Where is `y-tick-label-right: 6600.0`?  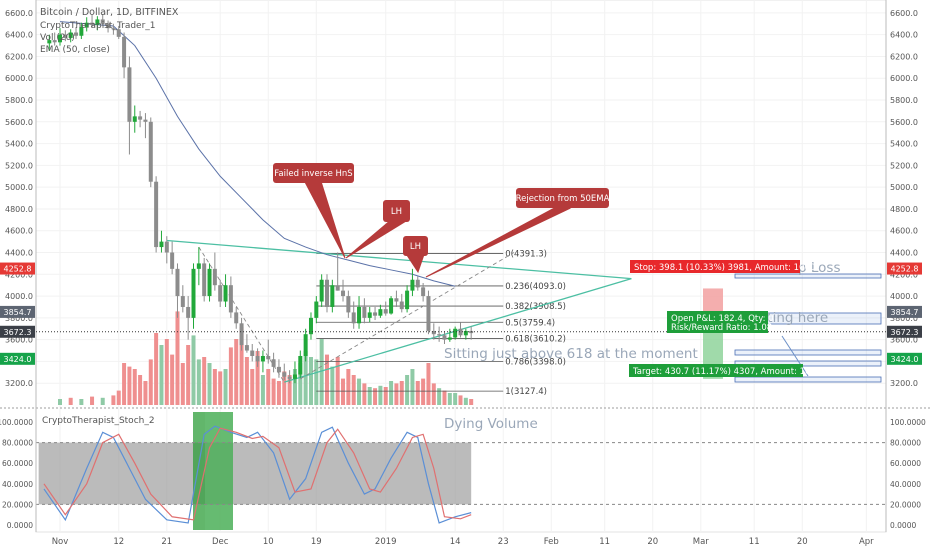
y-tick-label-right: 6600.0 is located at coordinates (904, 13).